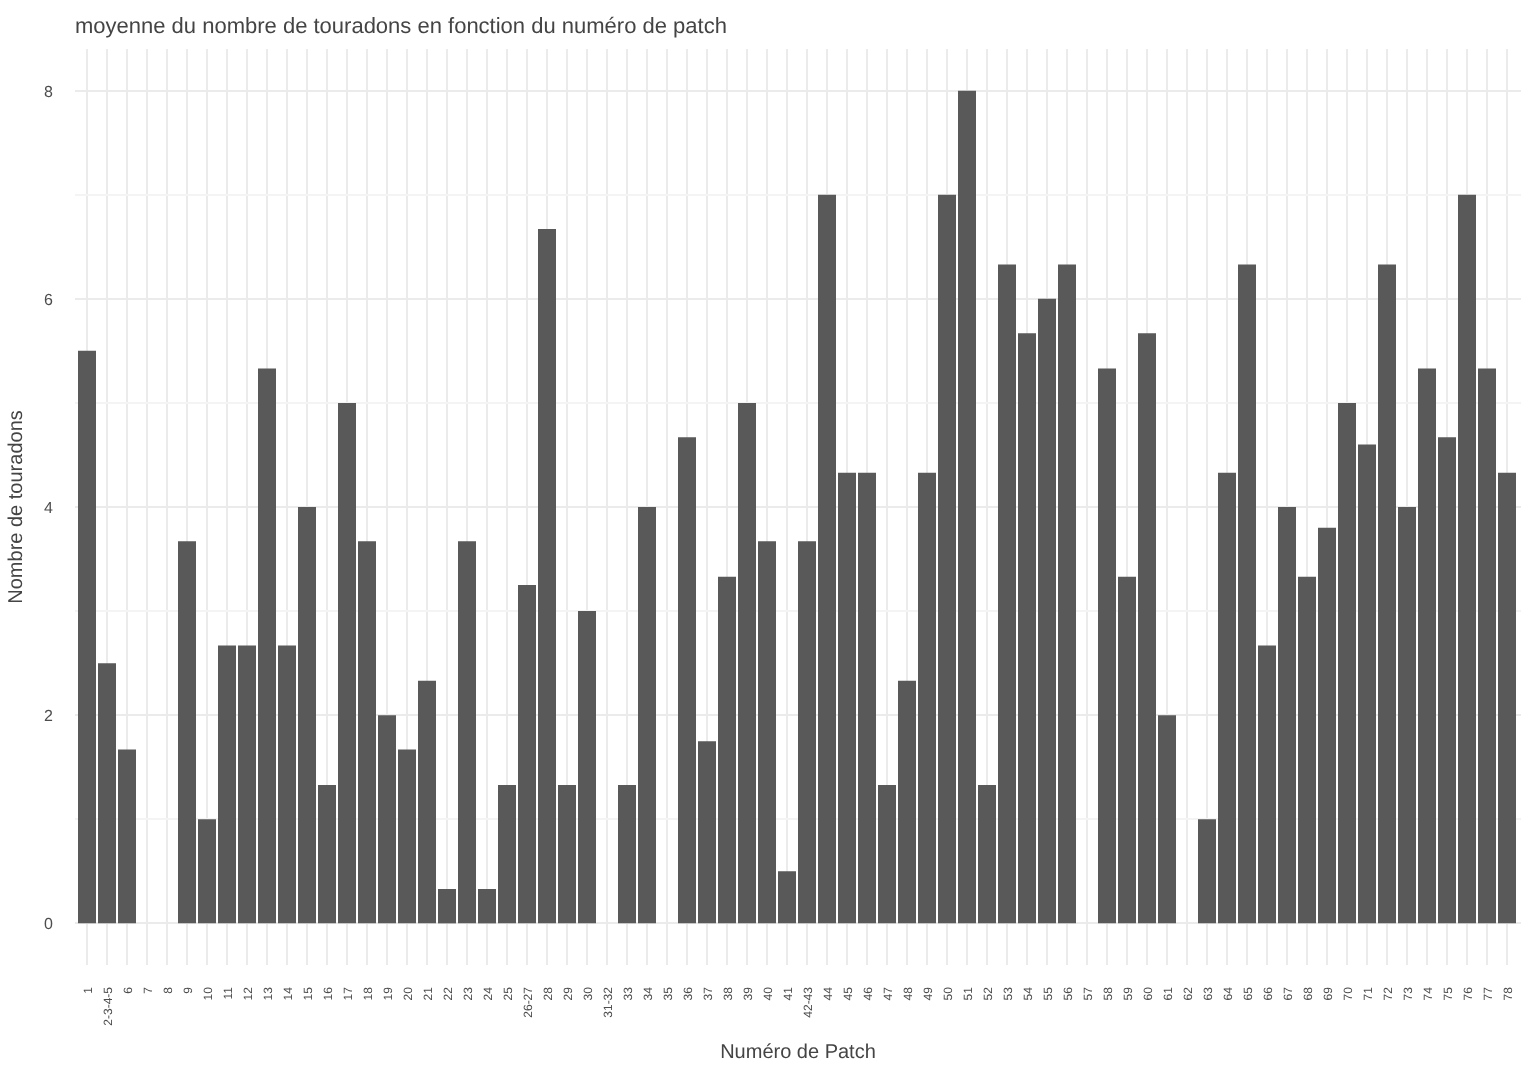 The height and width of the screenshot is (1076, 1538). What do you see at coordinates (401, 27) in the screenshot?
I see `chart-title: moyenne du nombre de touradons en fonction du numéro de patch` at bounding box center [401, 27].